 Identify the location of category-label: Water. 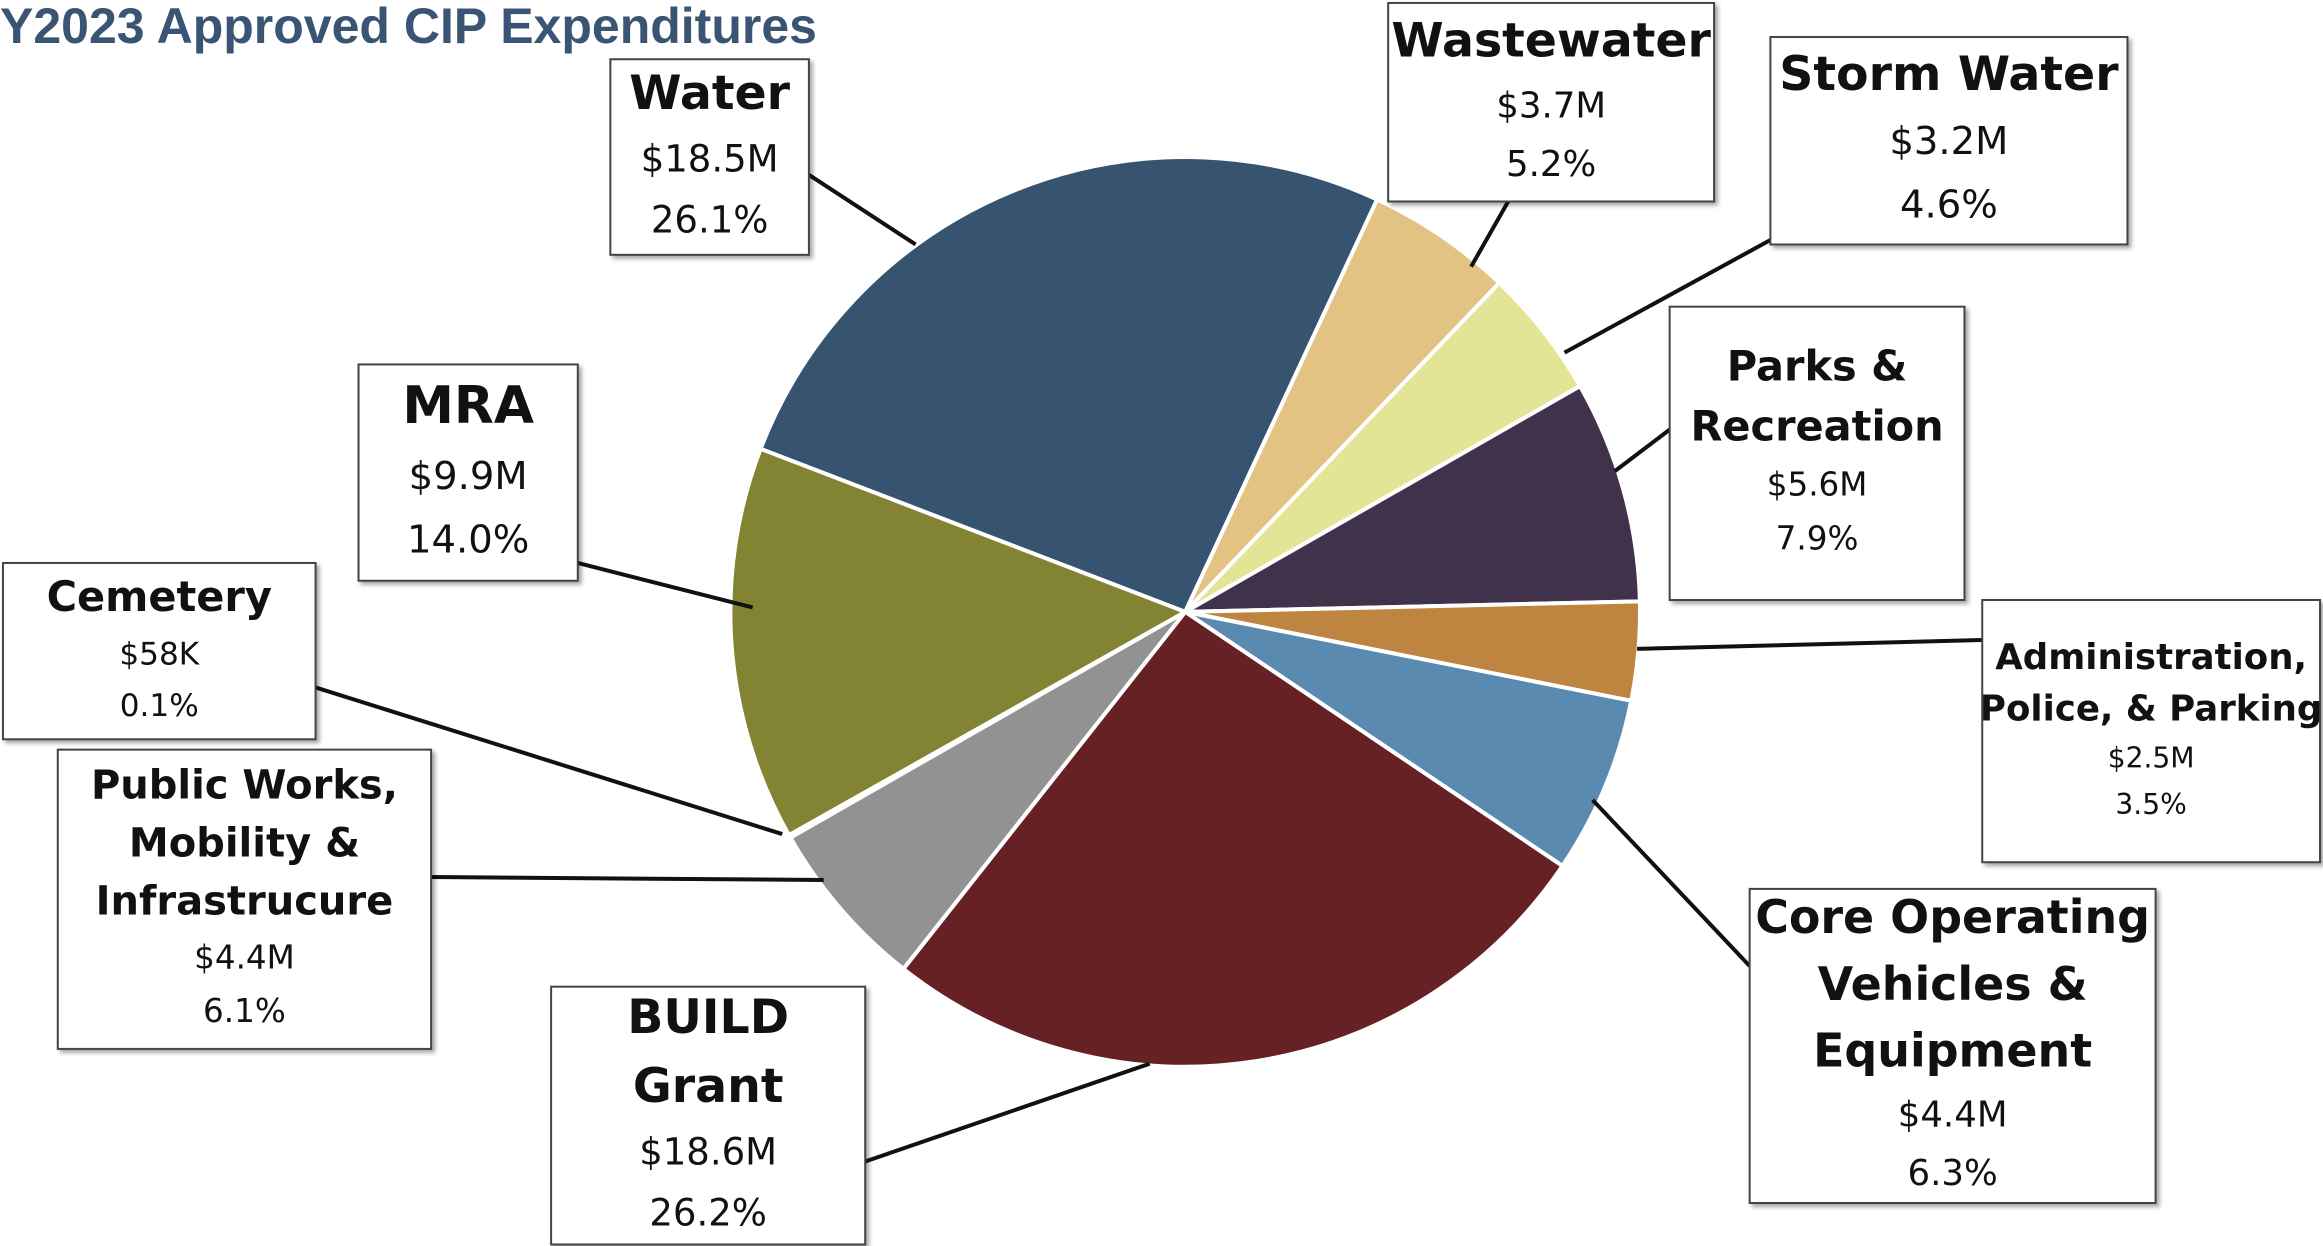
(709, 93).